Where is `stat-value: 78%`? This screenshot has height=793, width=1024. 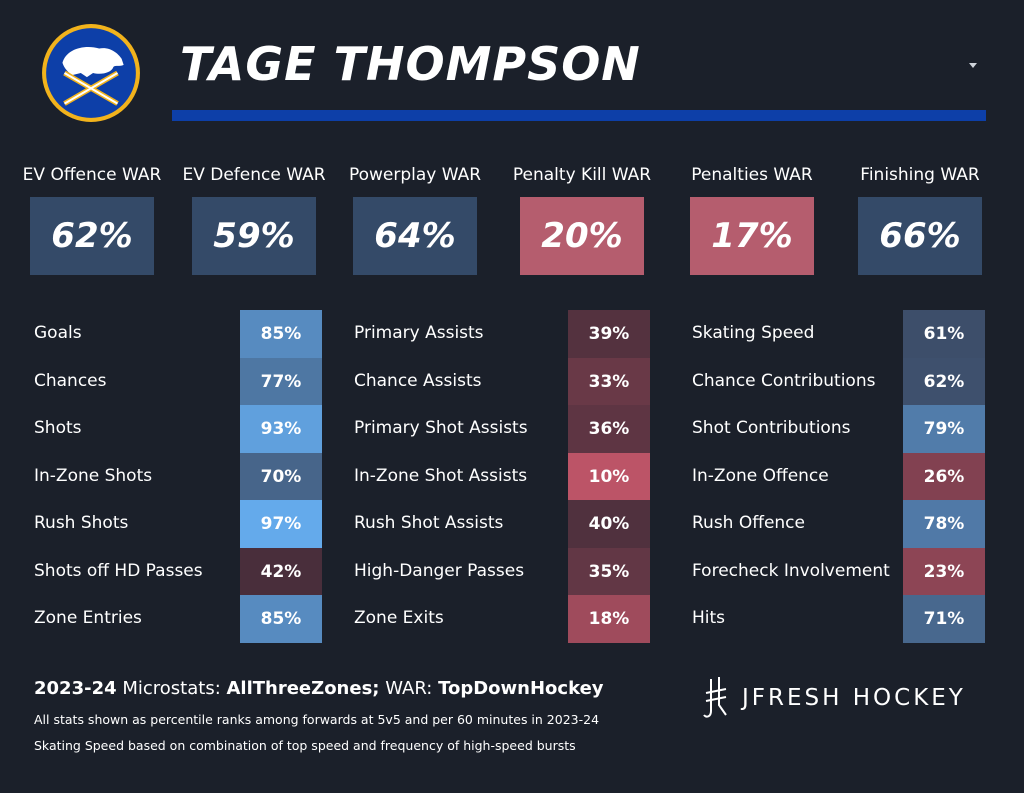
stat-value: 78% is located at coordinates (944, 524).